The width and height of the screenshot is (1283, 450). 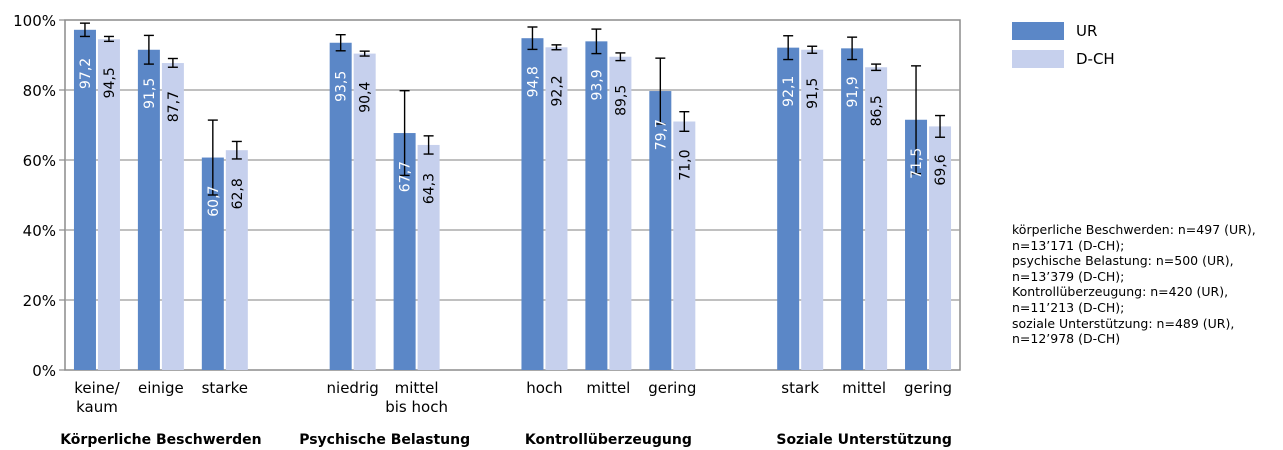 I want to click on legend-item-ur: UR, so click(x=1063, y=31).